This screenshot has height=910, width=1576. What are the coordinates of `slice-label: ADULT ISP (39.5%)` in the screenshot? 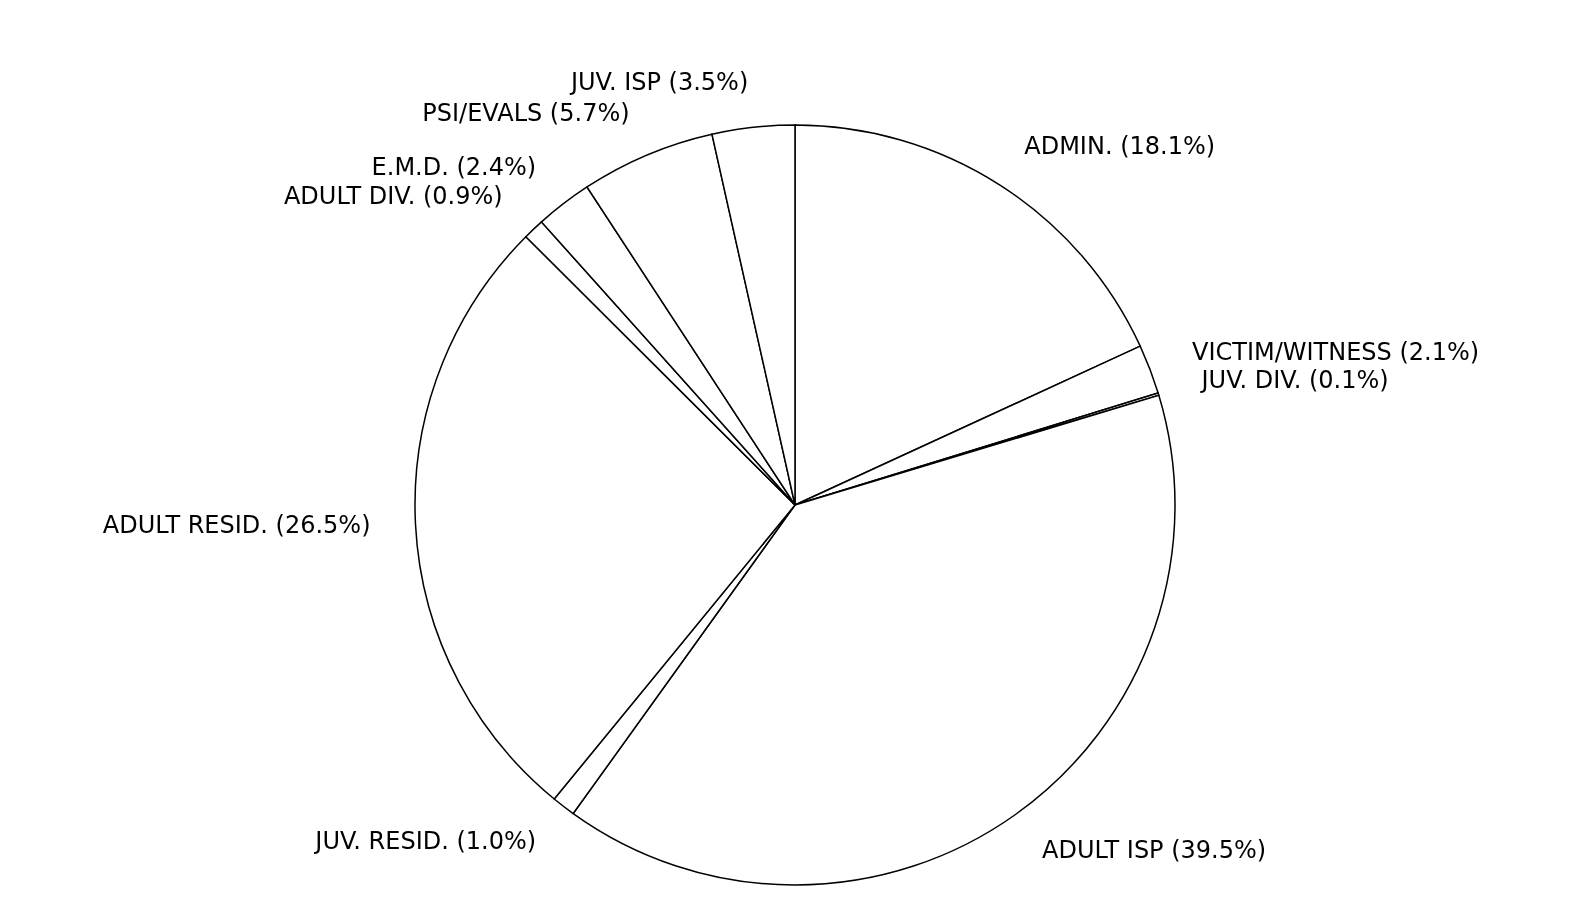 It's located at (1154, 849).